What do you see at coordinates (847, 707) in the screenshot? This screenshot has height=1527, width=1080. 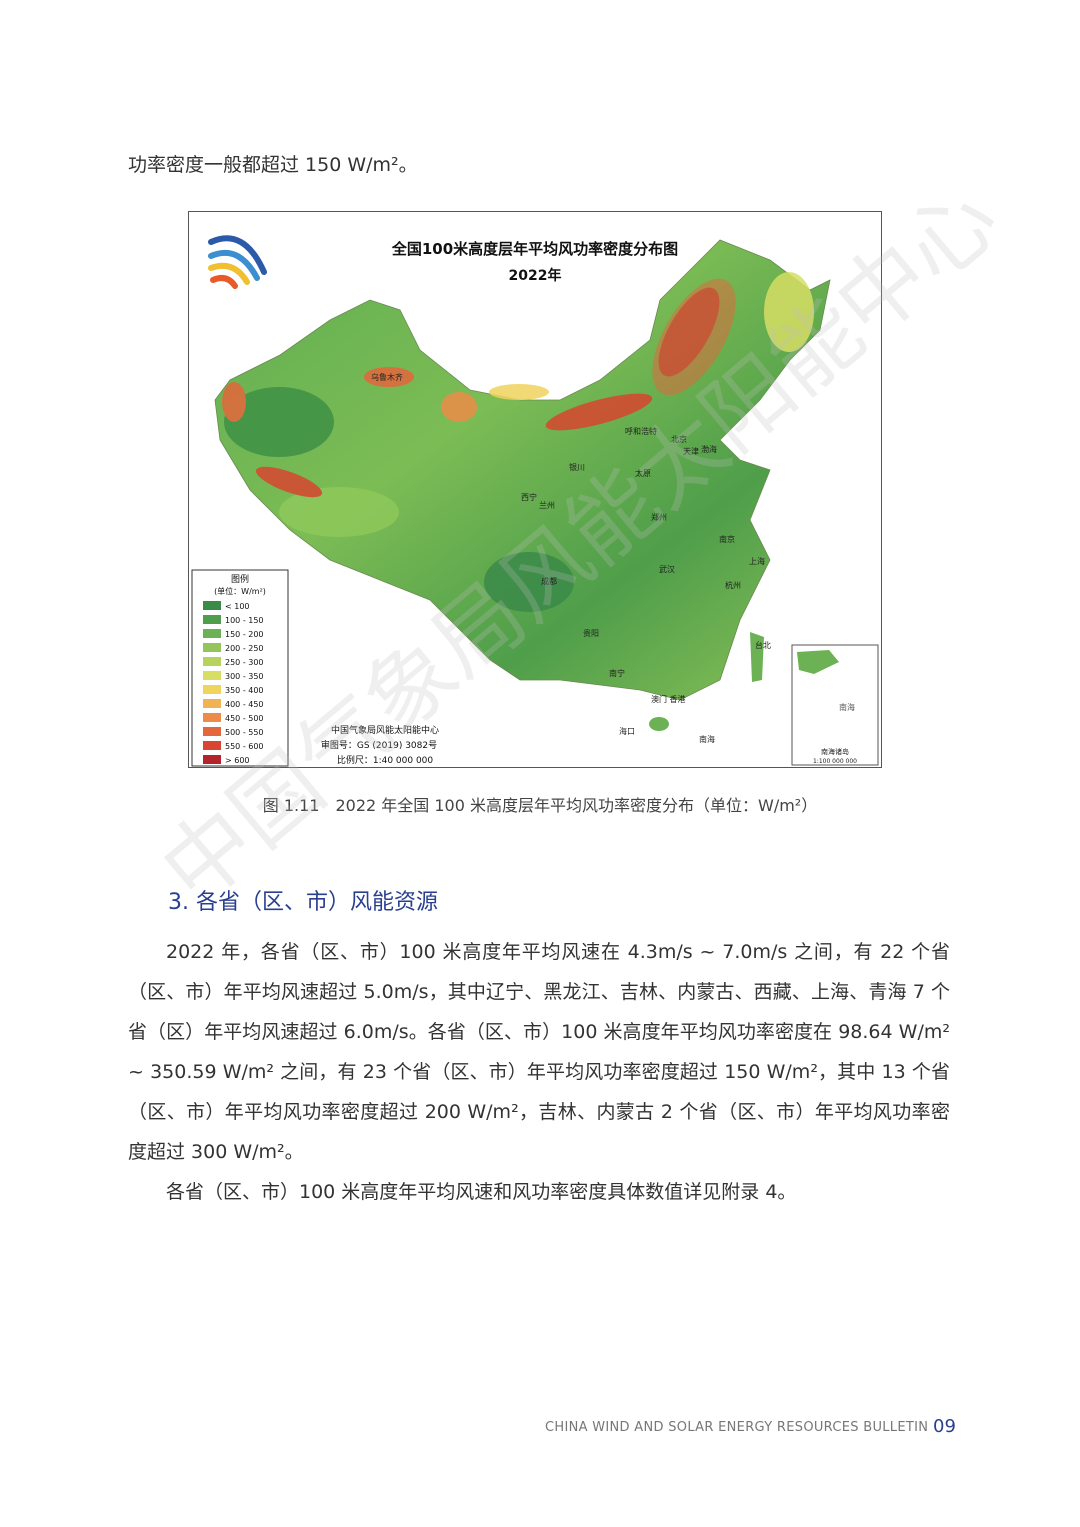 I see `inset-sea: 南海` at bounding box center [847, 707].